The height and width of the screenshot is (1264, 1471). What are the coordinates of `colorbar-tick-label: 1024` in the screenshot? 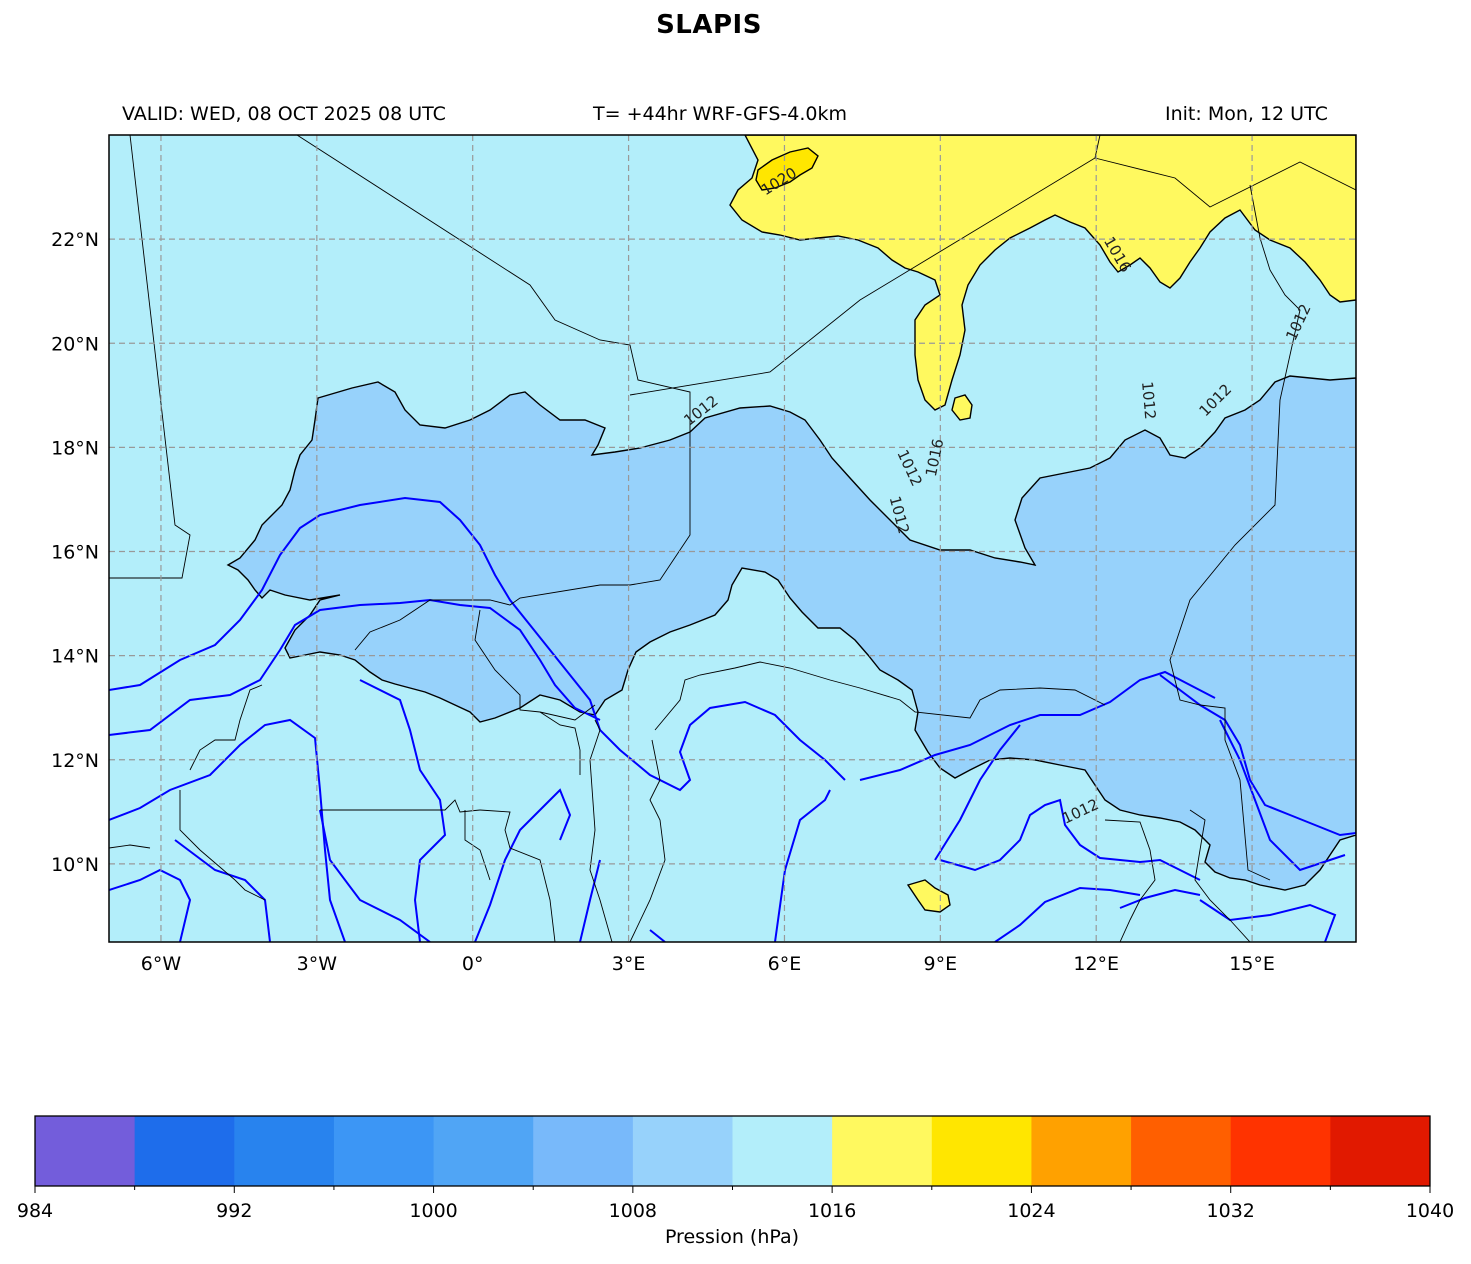 It's located at (1031, 1211).